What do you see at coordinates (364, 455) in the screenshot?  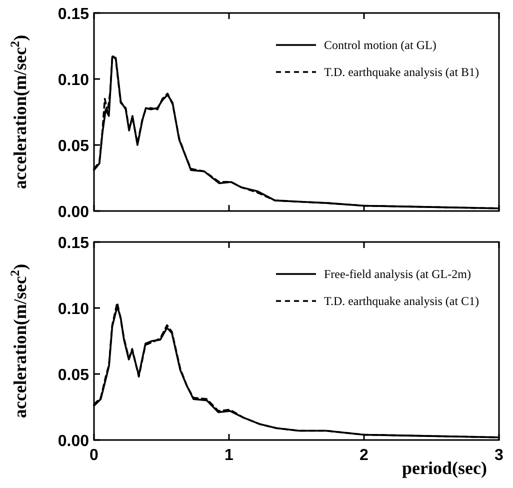 I see `x-tick-label: 2` at bounding box center [364, 455].